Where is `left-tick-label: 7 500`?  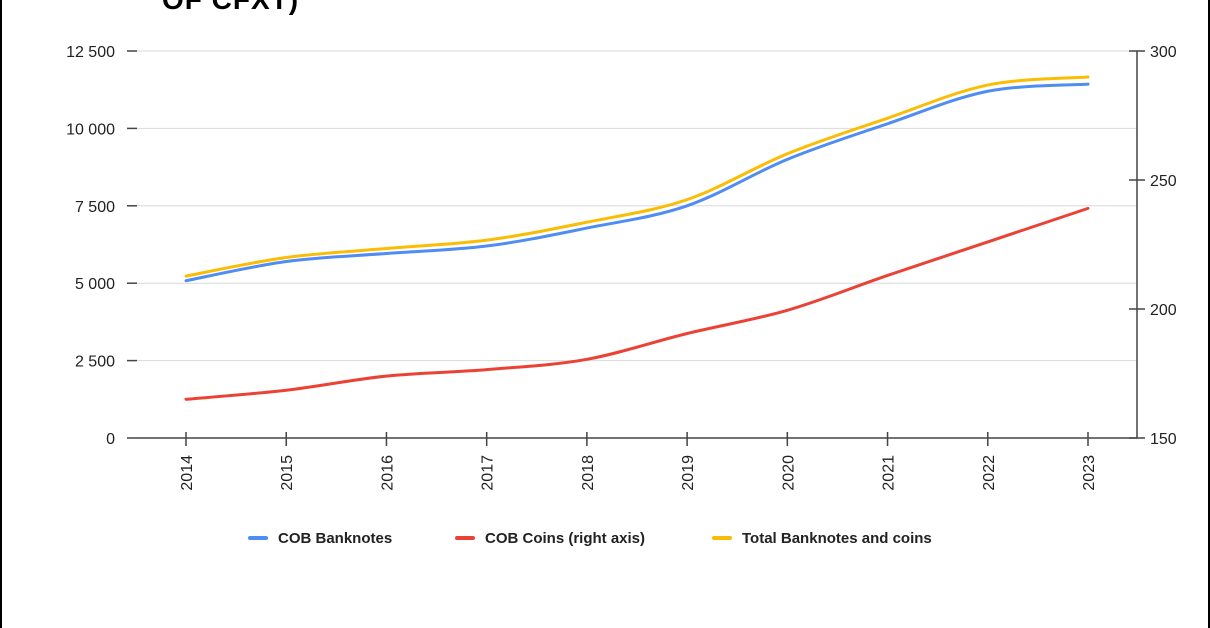
left-tick-label: 7 500 is located at coordinates (95, 207).